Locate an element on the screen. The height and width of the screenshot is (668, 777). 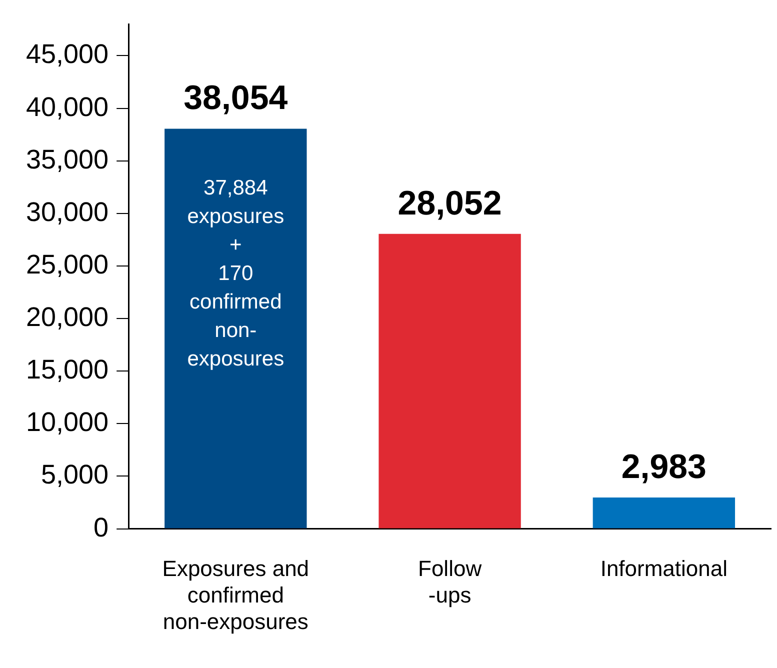
y-tick-label: 10,000 is located at coordinates (67, 422).